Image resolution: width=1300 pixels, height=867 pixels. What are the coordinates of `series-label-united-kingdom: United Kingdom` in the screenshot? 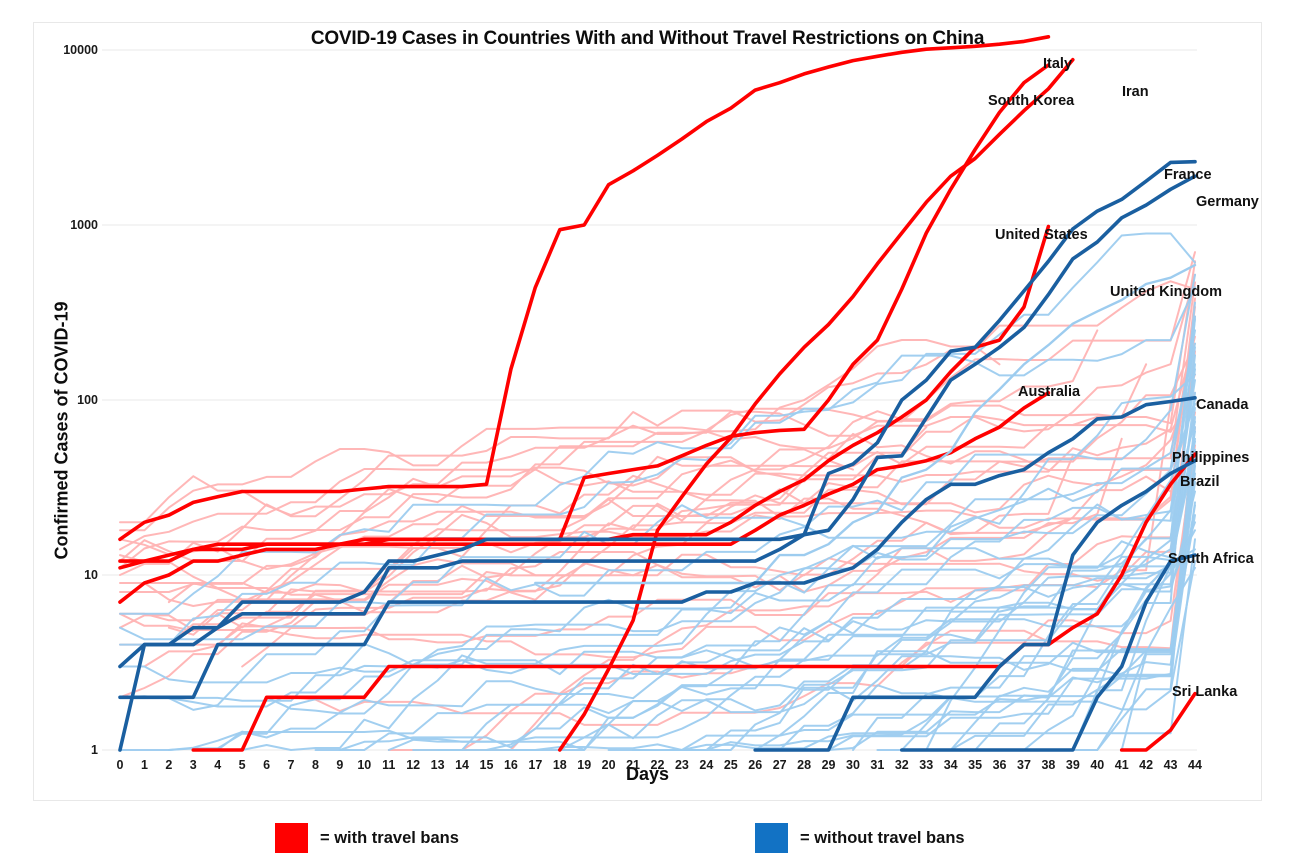 It's located at (1166, 292).